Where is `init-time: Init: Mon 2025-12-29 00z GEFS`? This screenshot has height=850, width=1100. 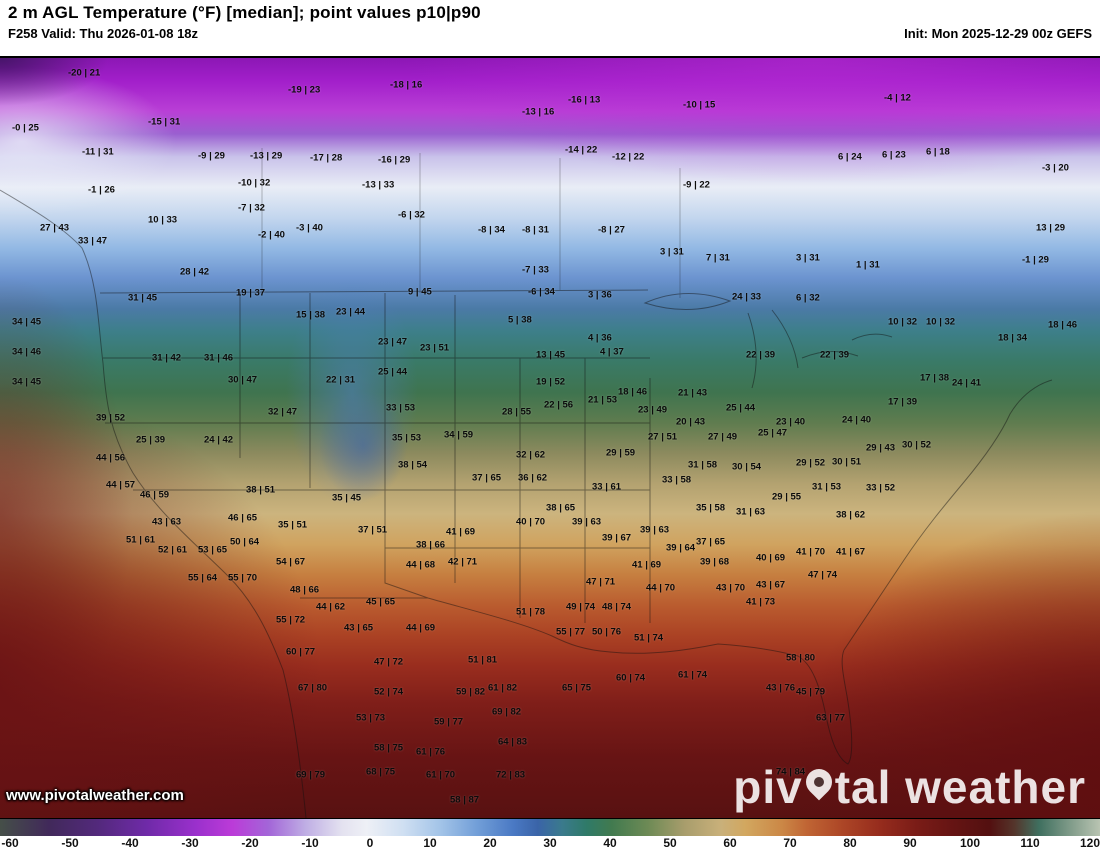
init-time: Init: Mon 2025-12-29 00z GEFS is located at coordinates (998, 33).